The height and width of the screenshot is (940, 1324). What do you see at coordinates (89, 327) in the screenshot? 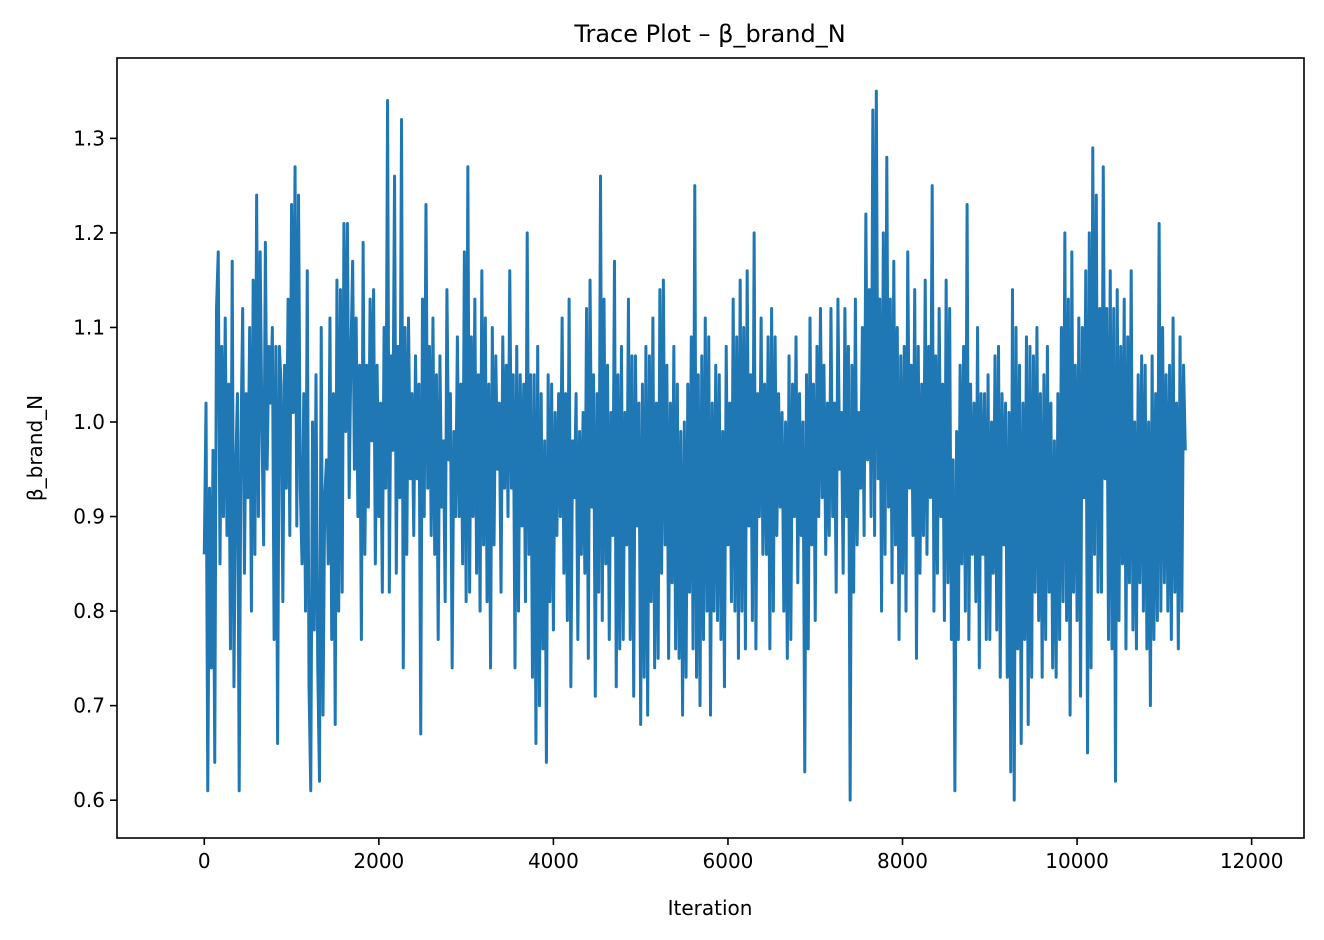
I see `y-tick-label: 1.1` at bounding box center [89, 327].